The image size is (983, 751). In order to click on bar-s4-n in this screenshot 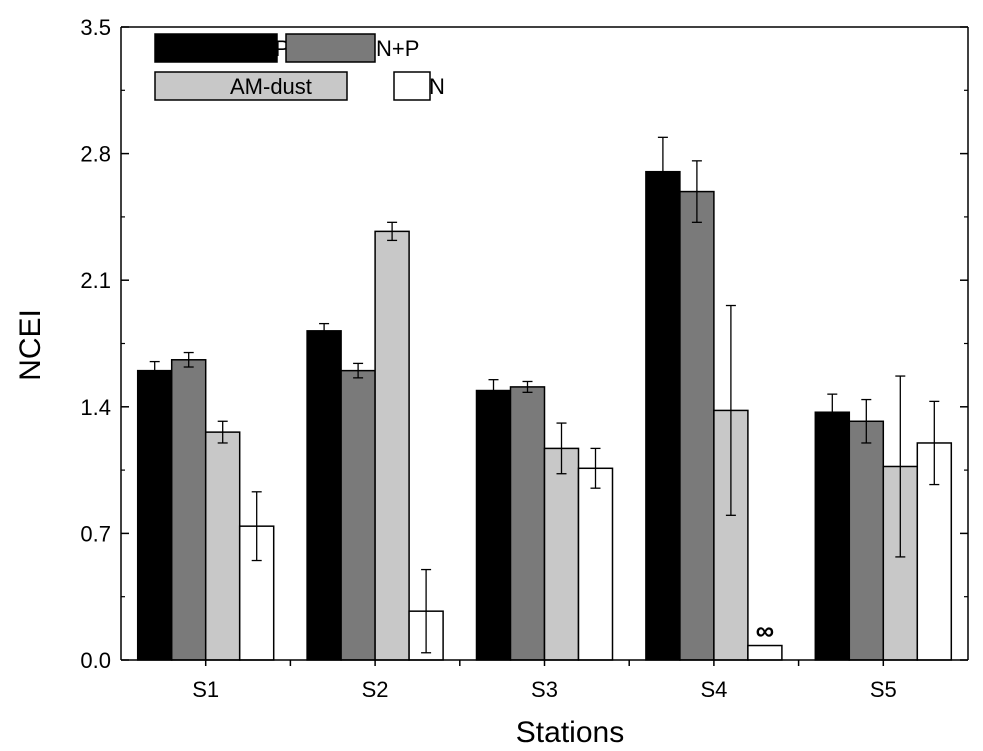, I will do `click(765, 652)`.